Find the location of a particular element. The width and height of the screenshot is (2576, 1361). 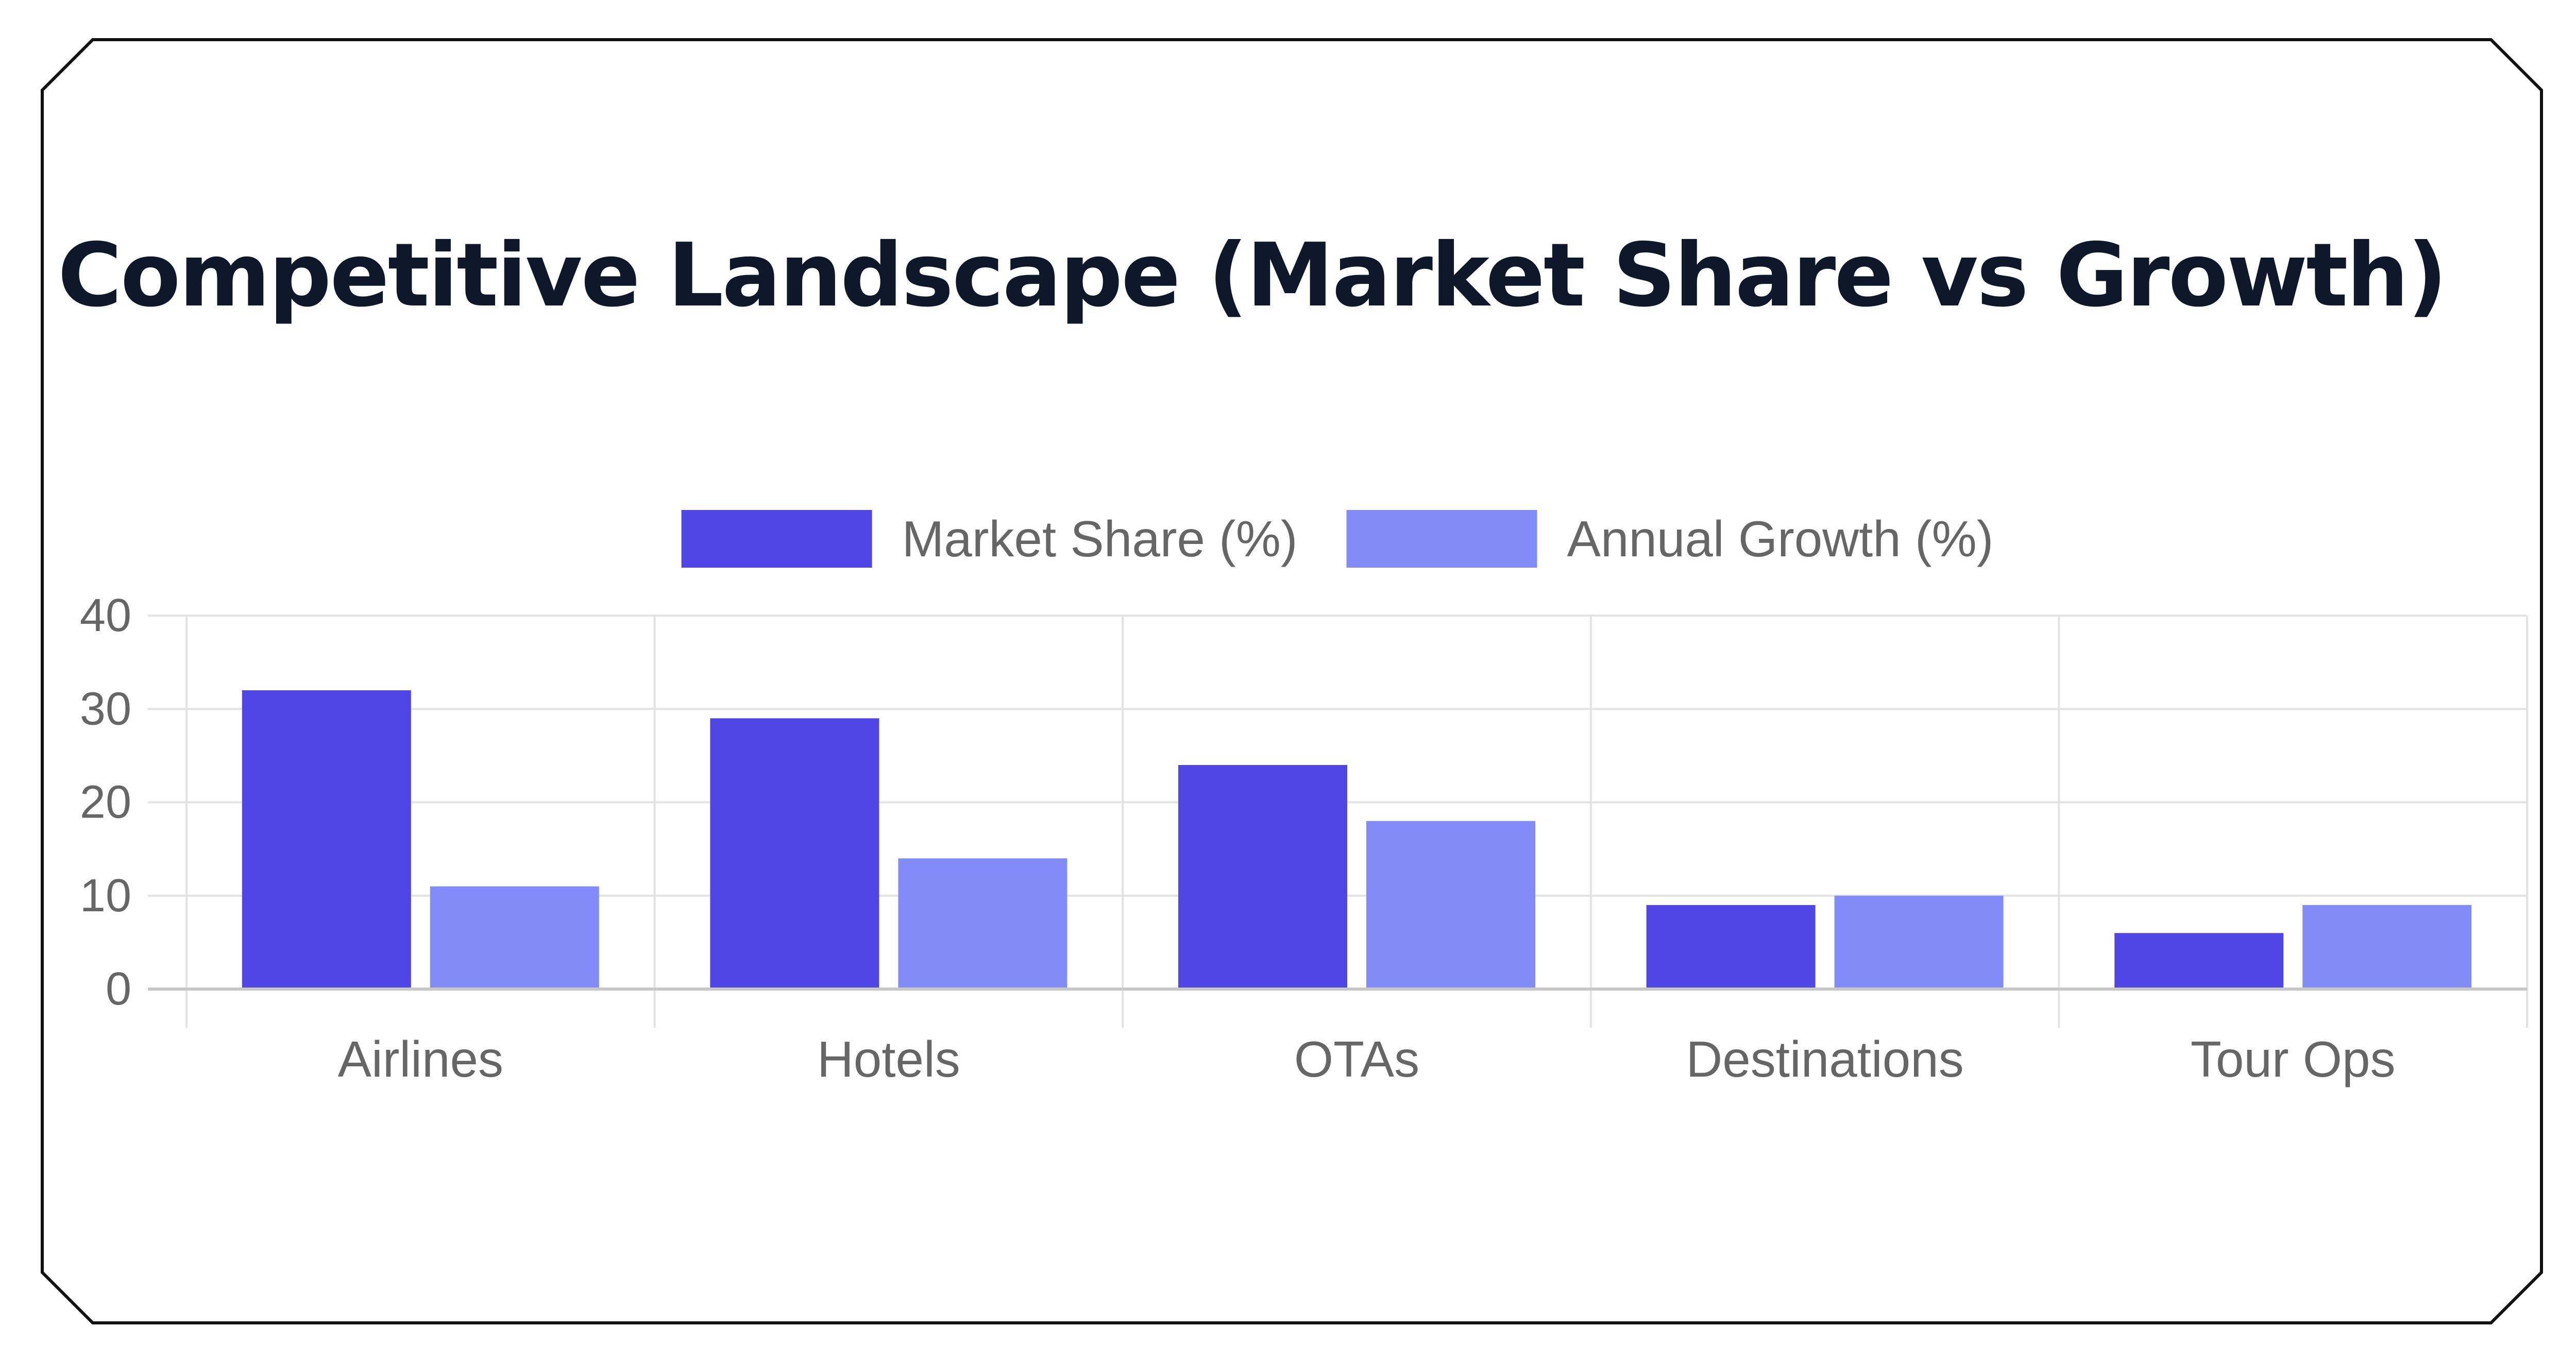

y-tick-label: 20 is located at coordinates (105, 802).